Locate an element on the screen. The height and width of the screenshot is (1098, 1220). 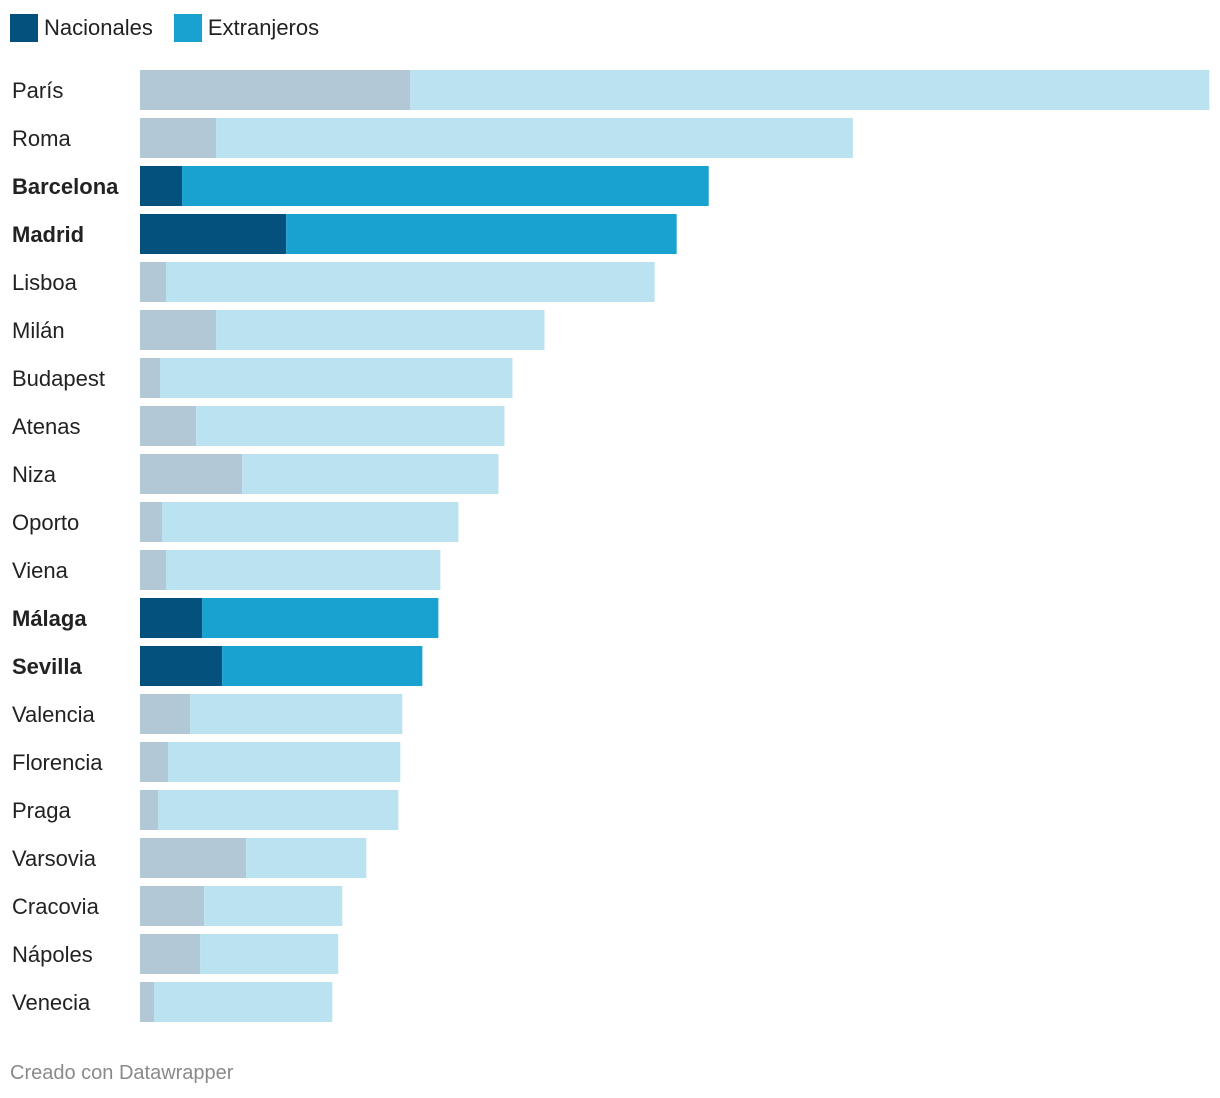
bar-row-milan: Milán is located at coordinates (278, 330).